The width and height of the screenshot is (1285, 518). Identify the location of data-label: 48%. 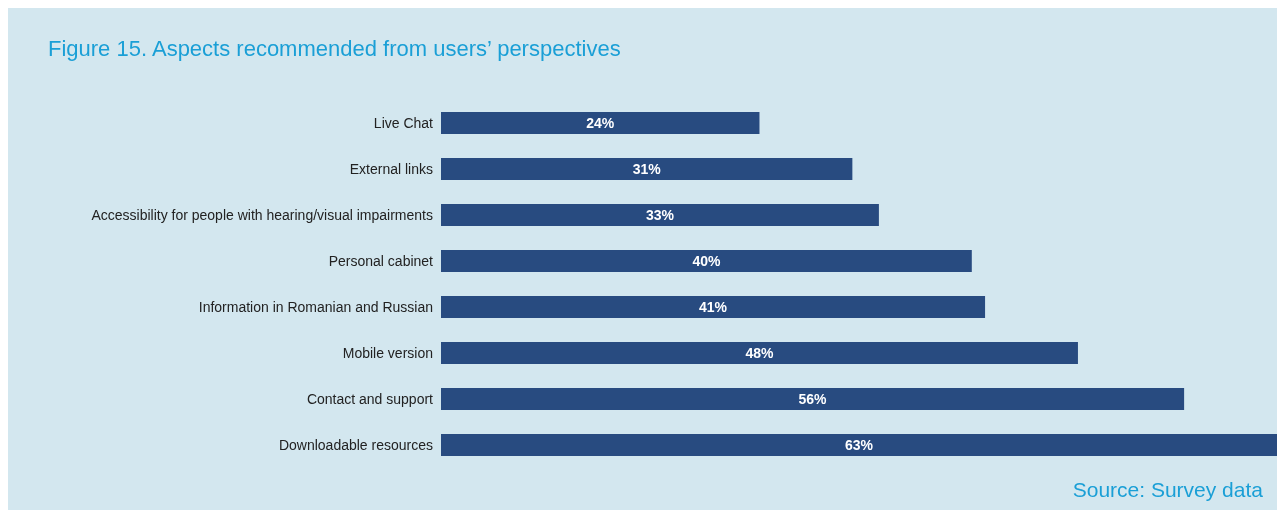
(760, 353).